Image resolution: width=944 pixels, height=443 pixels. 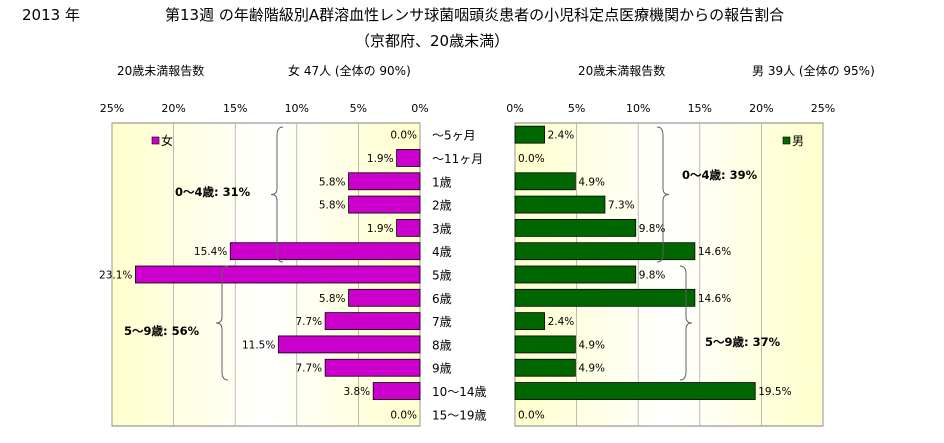 I want to click on male-x-tick-label: 0%, so click(x=514, y=108).